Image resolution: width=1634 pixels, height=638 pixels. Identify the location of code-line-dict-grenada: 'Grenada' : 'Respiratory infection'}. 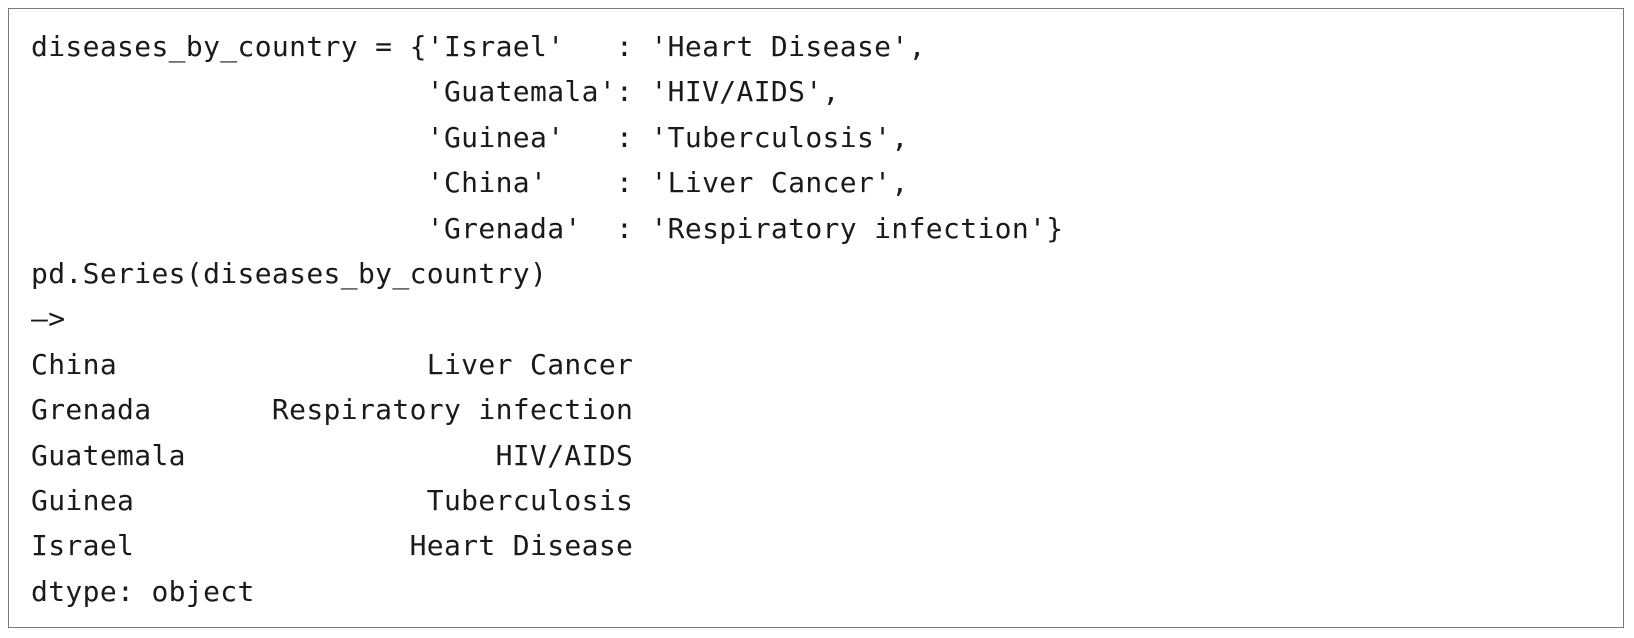
(547, 228).